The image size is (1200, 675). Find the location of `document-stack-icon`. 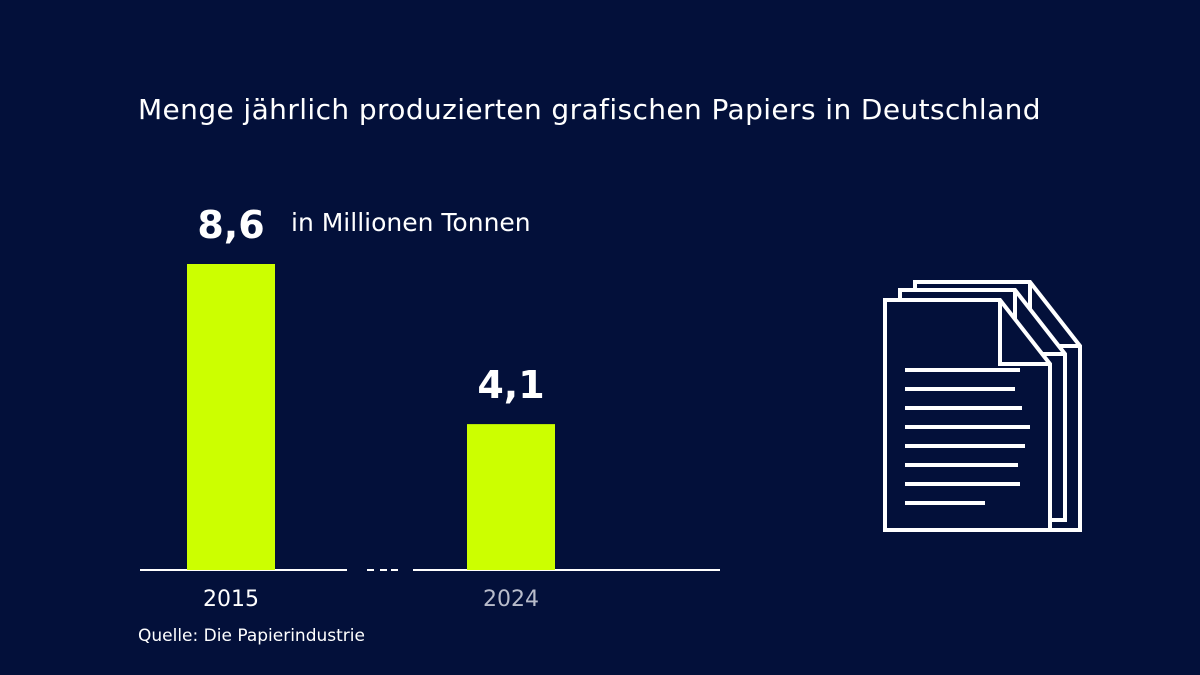

document-stack-icon is located at coordinates (982, 406).